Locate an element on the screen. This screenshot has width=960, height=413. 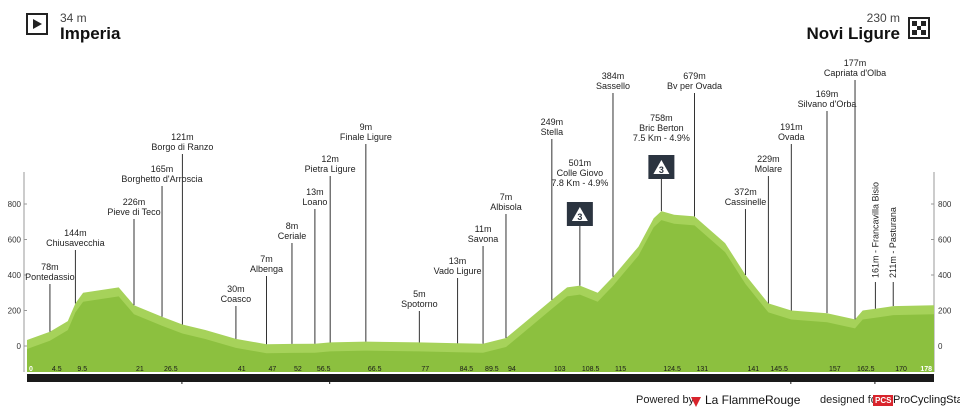
km-label-below: 150 is located at coordinates (799, 380).